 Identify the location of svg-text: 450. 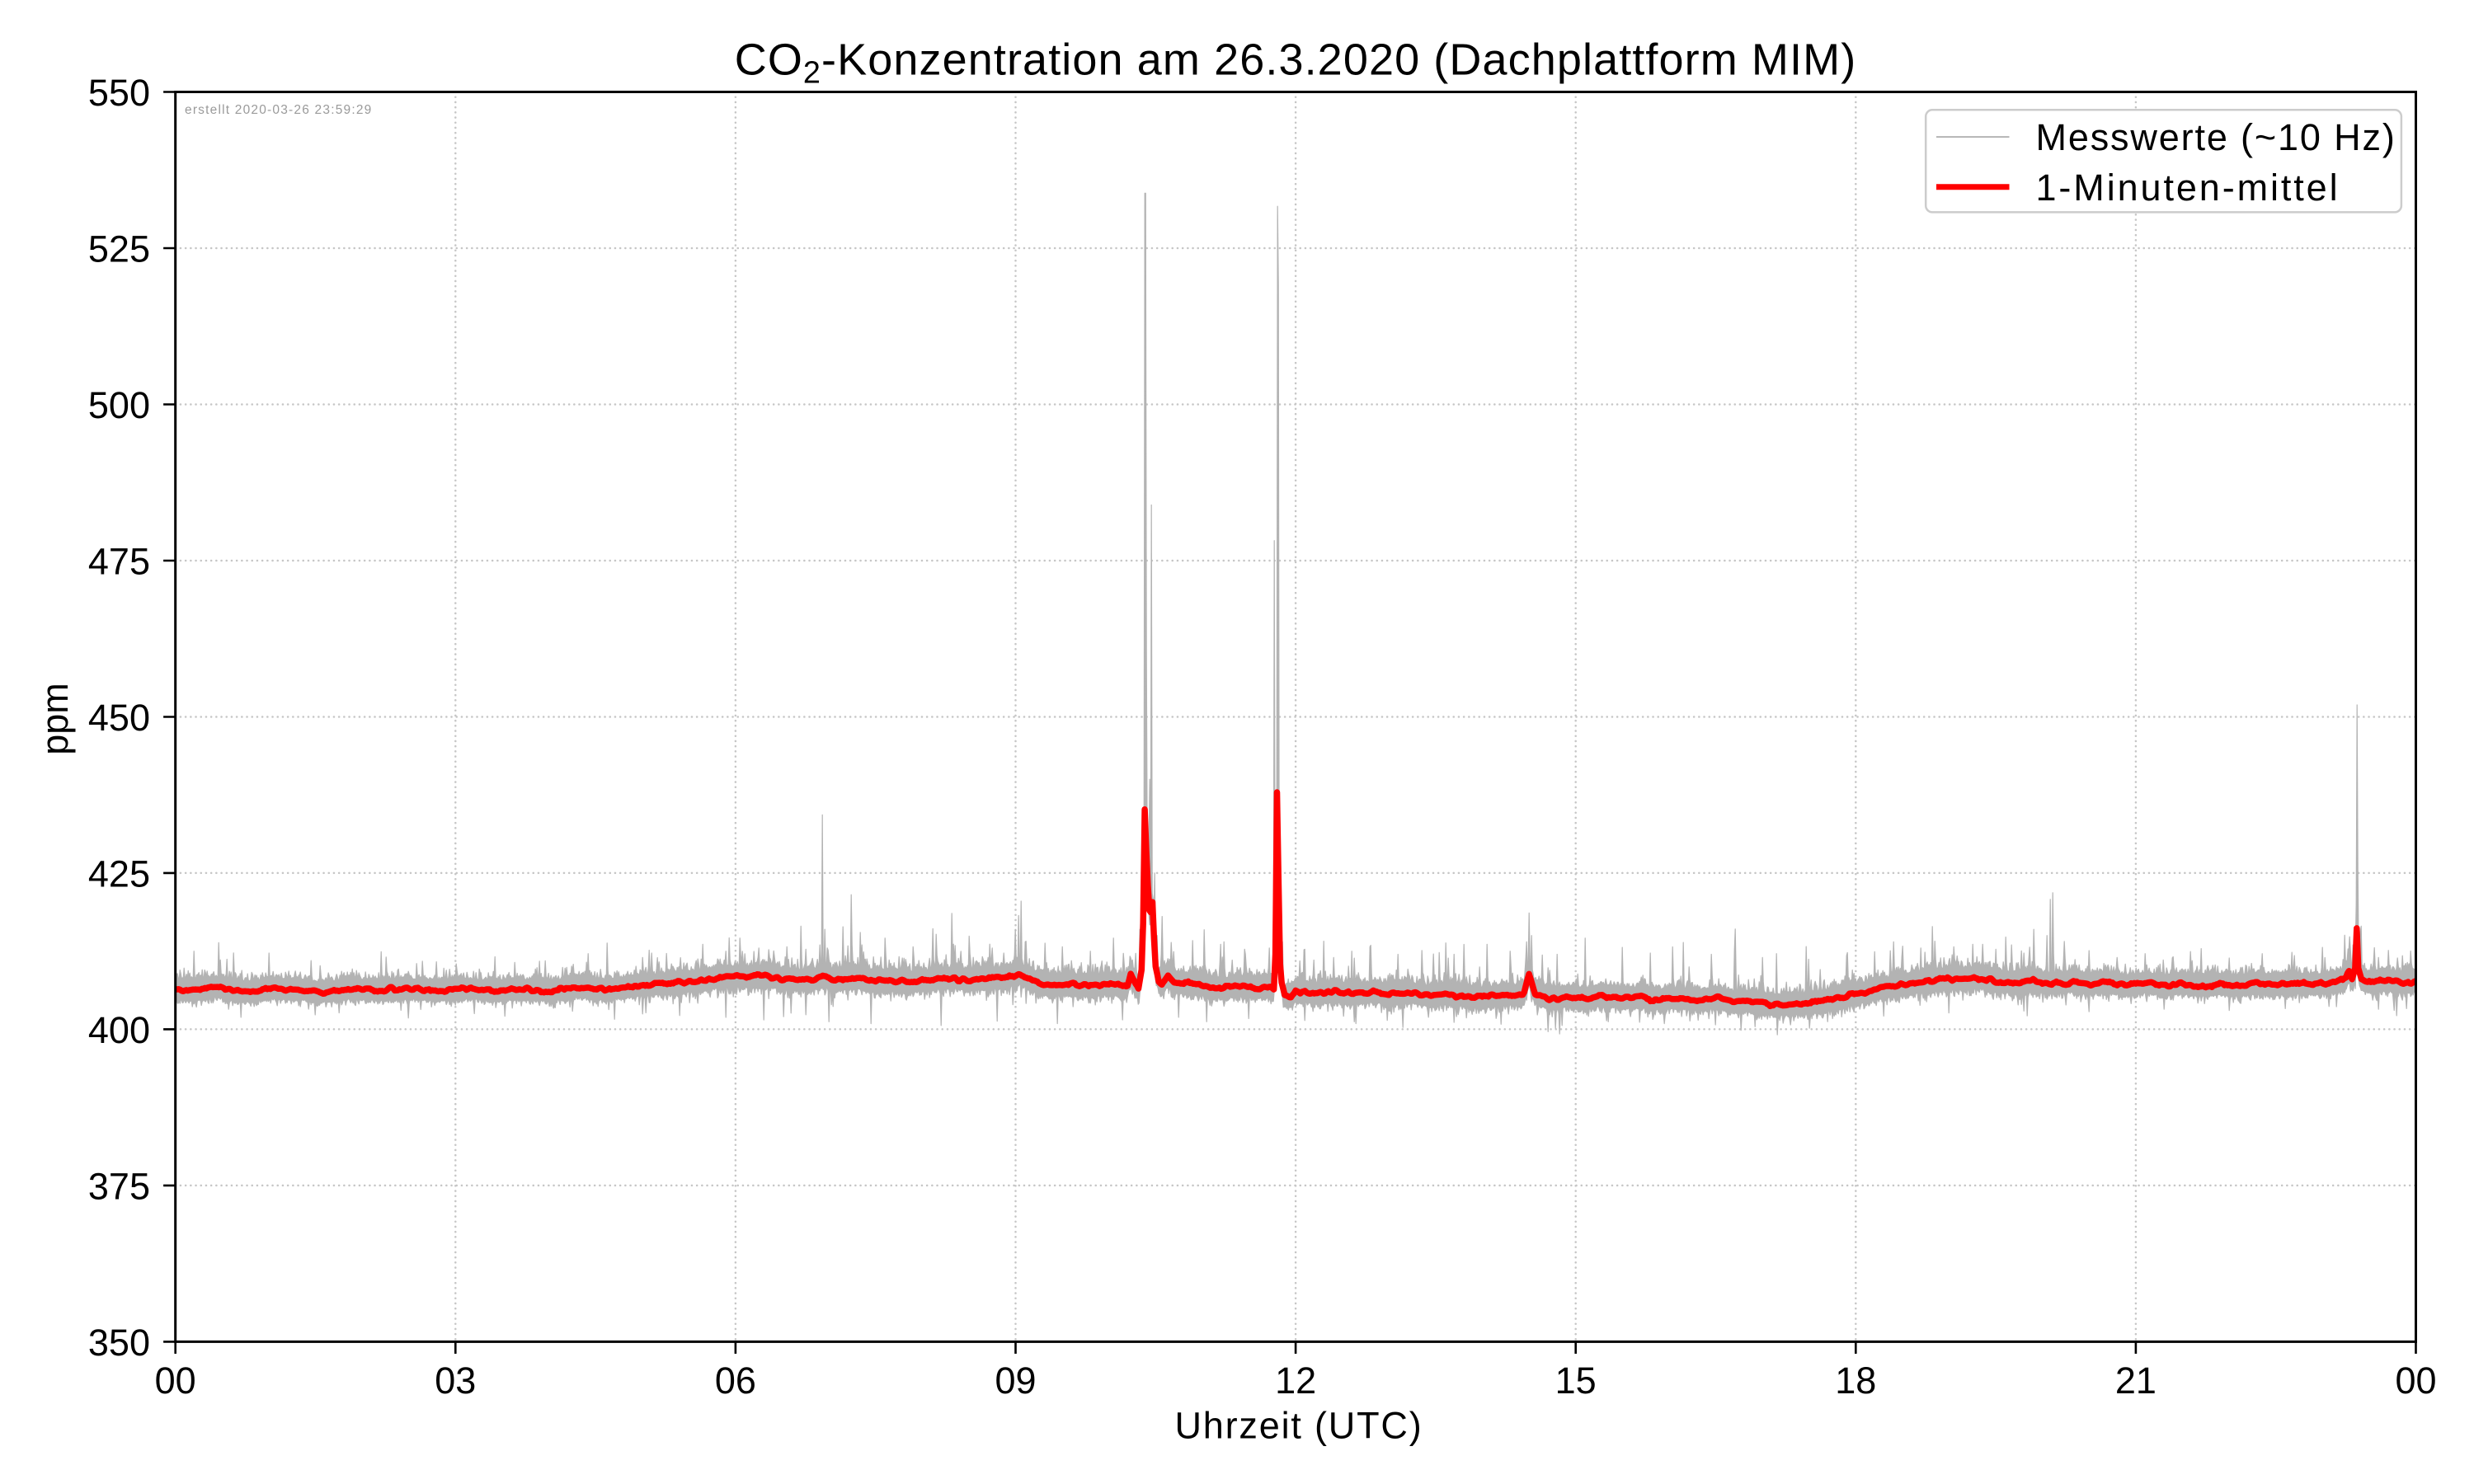
(119, 718).